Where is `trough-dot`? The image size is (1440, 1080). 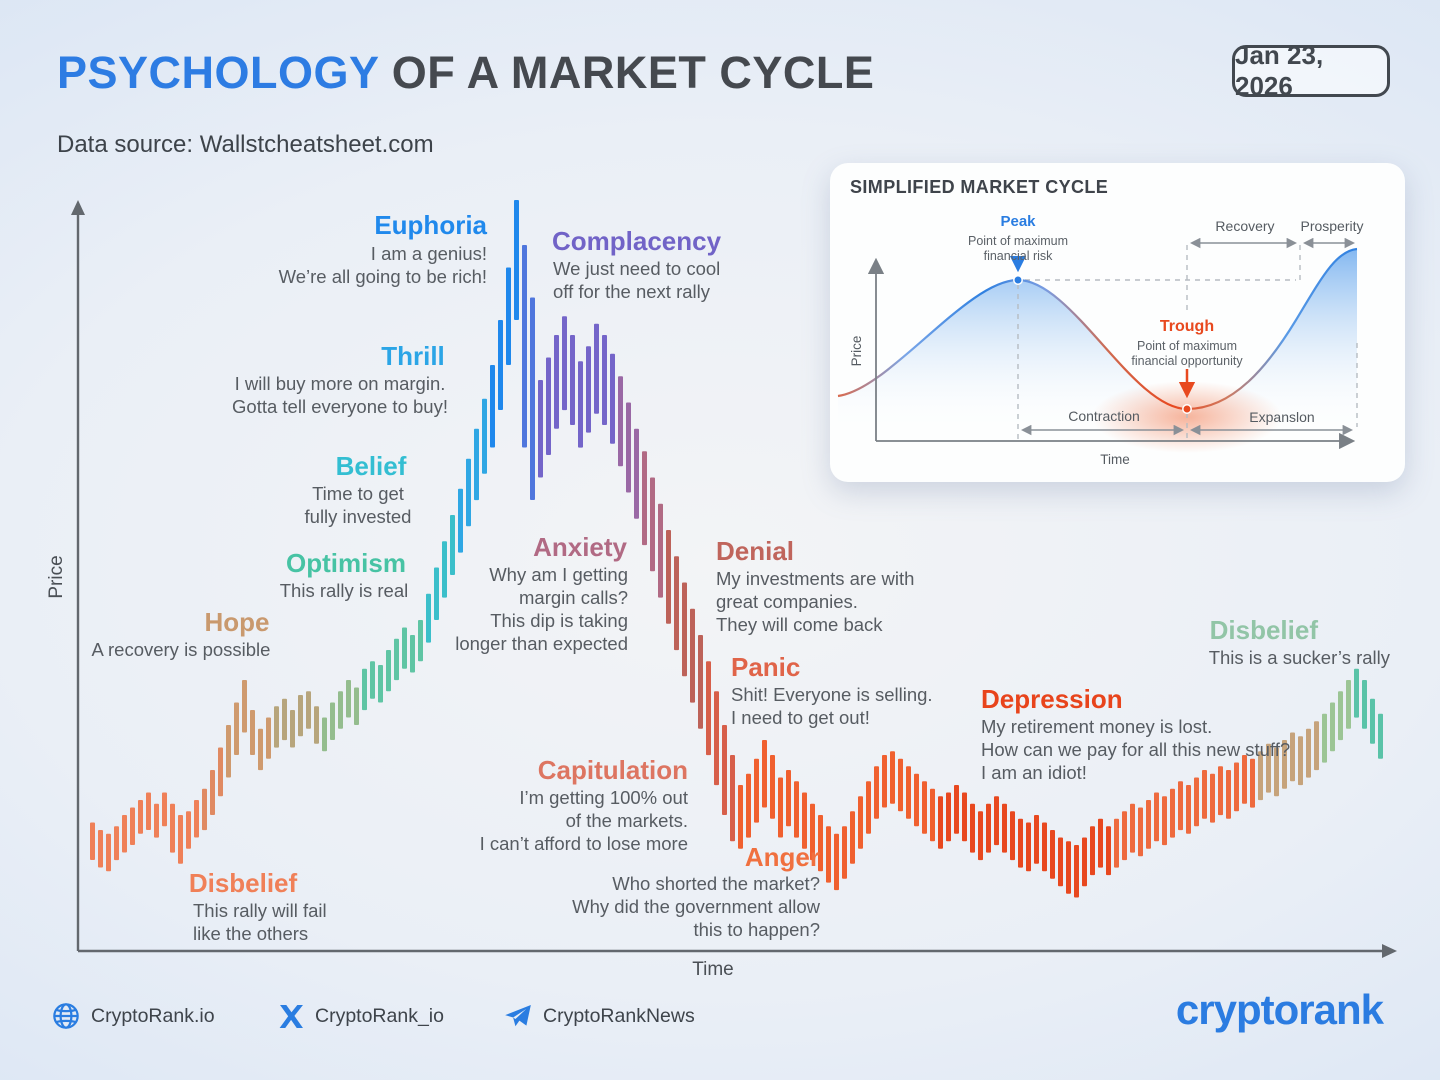 trough-dot is located at coordinates (1187, 409).